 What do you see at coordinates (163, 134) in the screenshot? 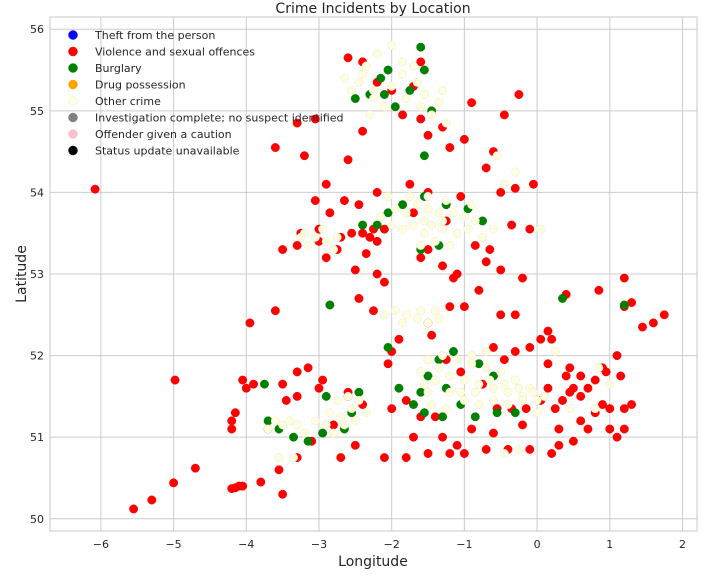
I see `legend-label: Offender given a caution` at bounding box center [163, 134].